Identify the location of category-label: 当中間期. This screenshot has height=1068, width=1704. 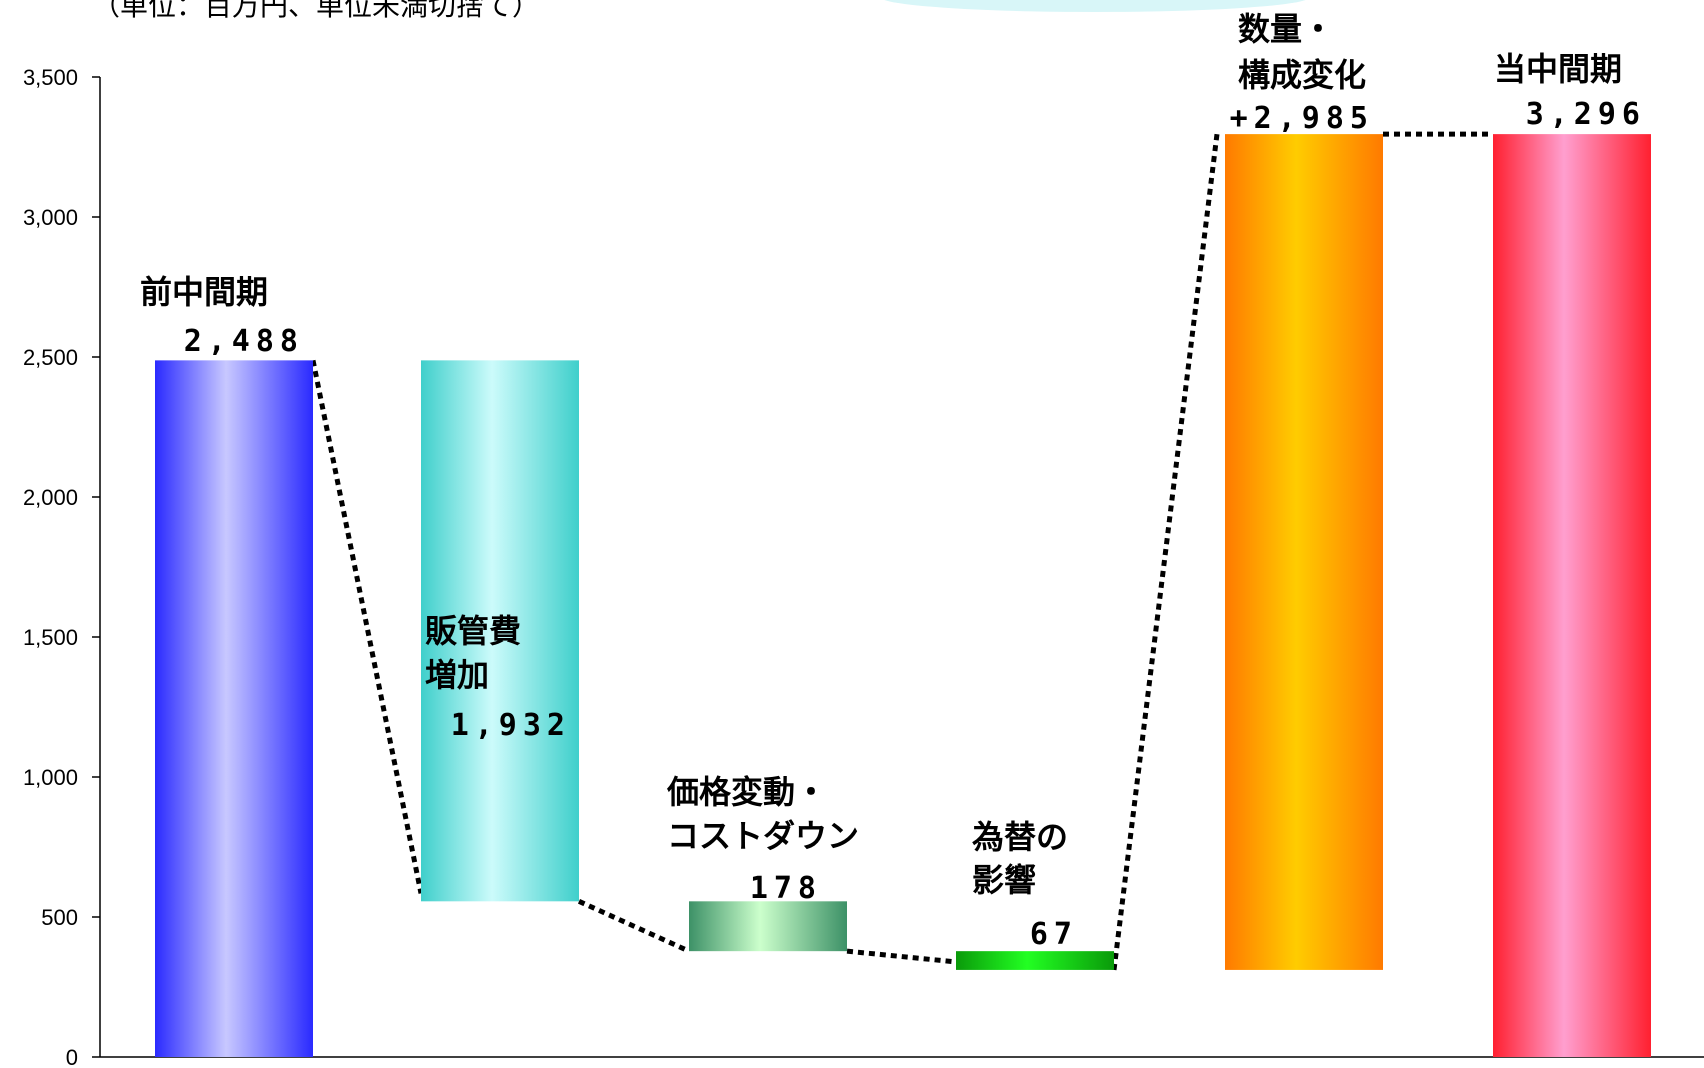
(1558, 69).